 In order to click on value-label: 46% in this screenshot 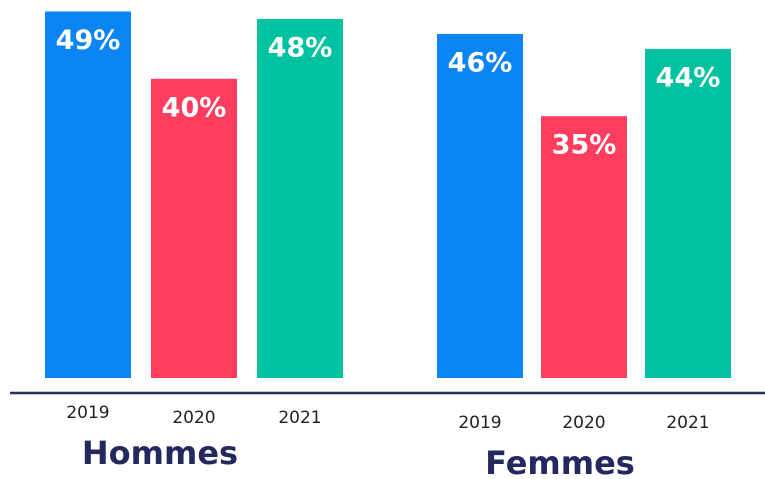, I will do `click(480, 62)`.